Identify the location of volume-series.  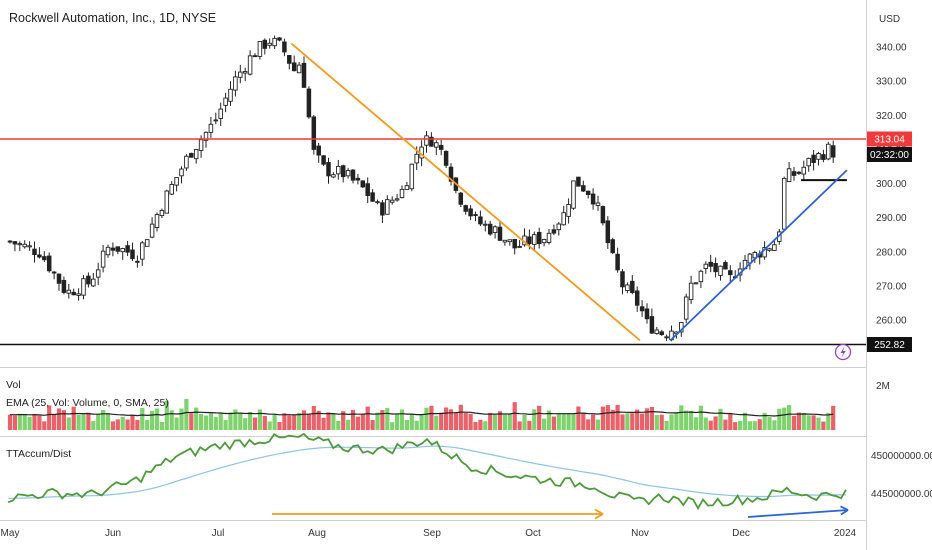
(421, 414).